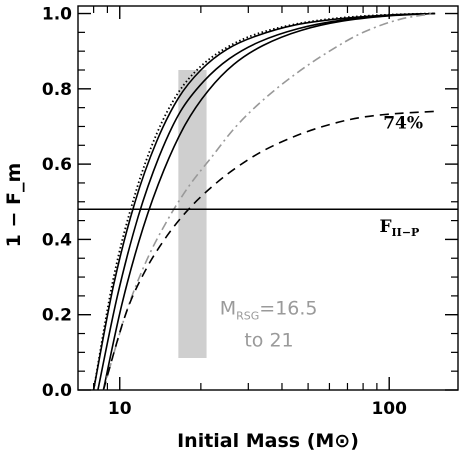  Describe the element at coordinates (269, 310) in the screenshot. I see `rsg-mass-annotation: MRSG=16.5` at that location.